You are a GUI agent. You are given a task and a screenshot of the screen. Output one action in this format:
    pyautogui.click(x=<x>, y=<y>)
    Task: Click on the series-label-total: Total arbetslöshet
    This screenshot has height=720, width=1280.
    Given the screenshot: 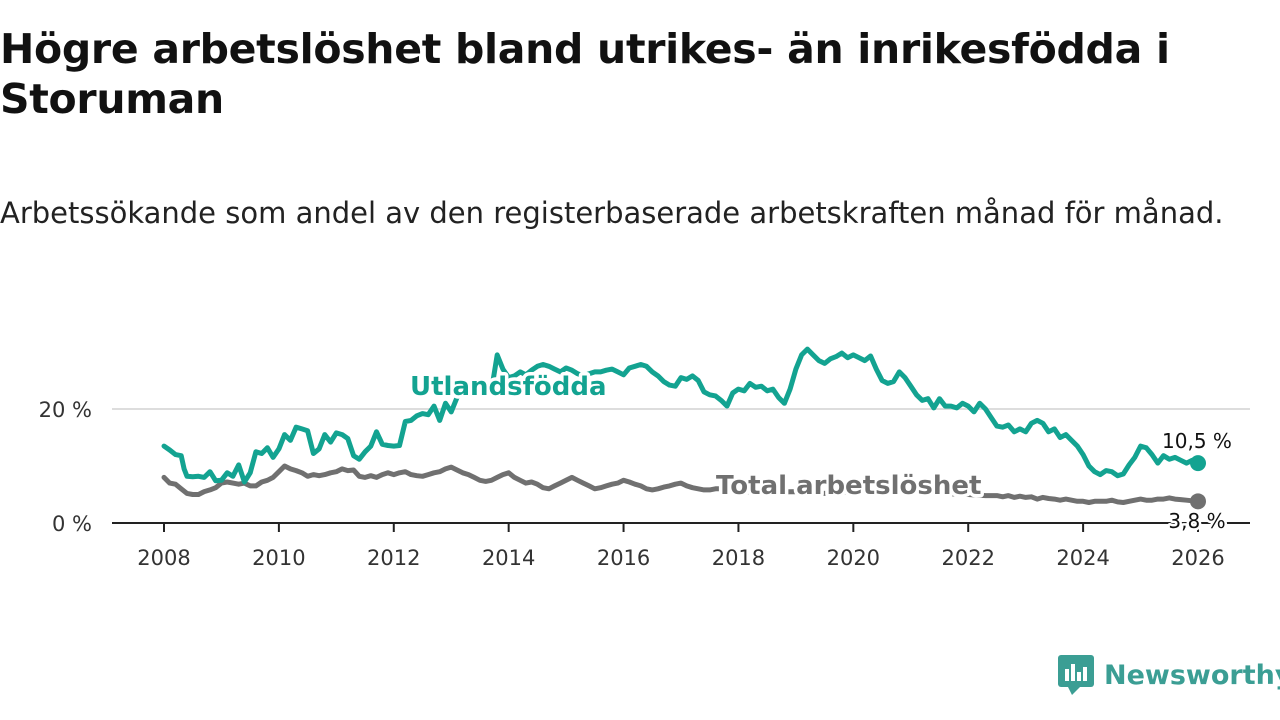 What is the action you would take?
    pyautogui.click(x=848, y=486)
    